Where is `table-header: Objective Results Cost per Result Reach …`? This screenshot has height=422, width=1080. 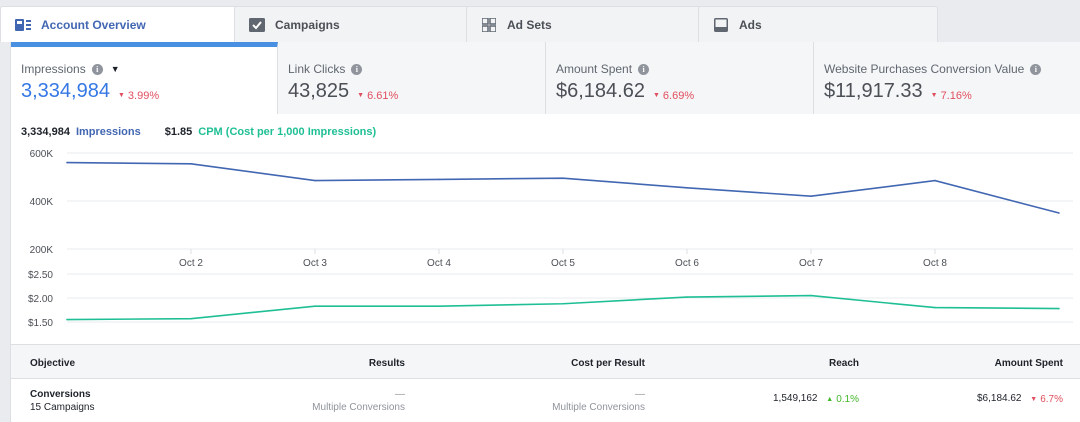 table-header: Objective Results Cost per Result Reach … is located at coordinates (545, 362).